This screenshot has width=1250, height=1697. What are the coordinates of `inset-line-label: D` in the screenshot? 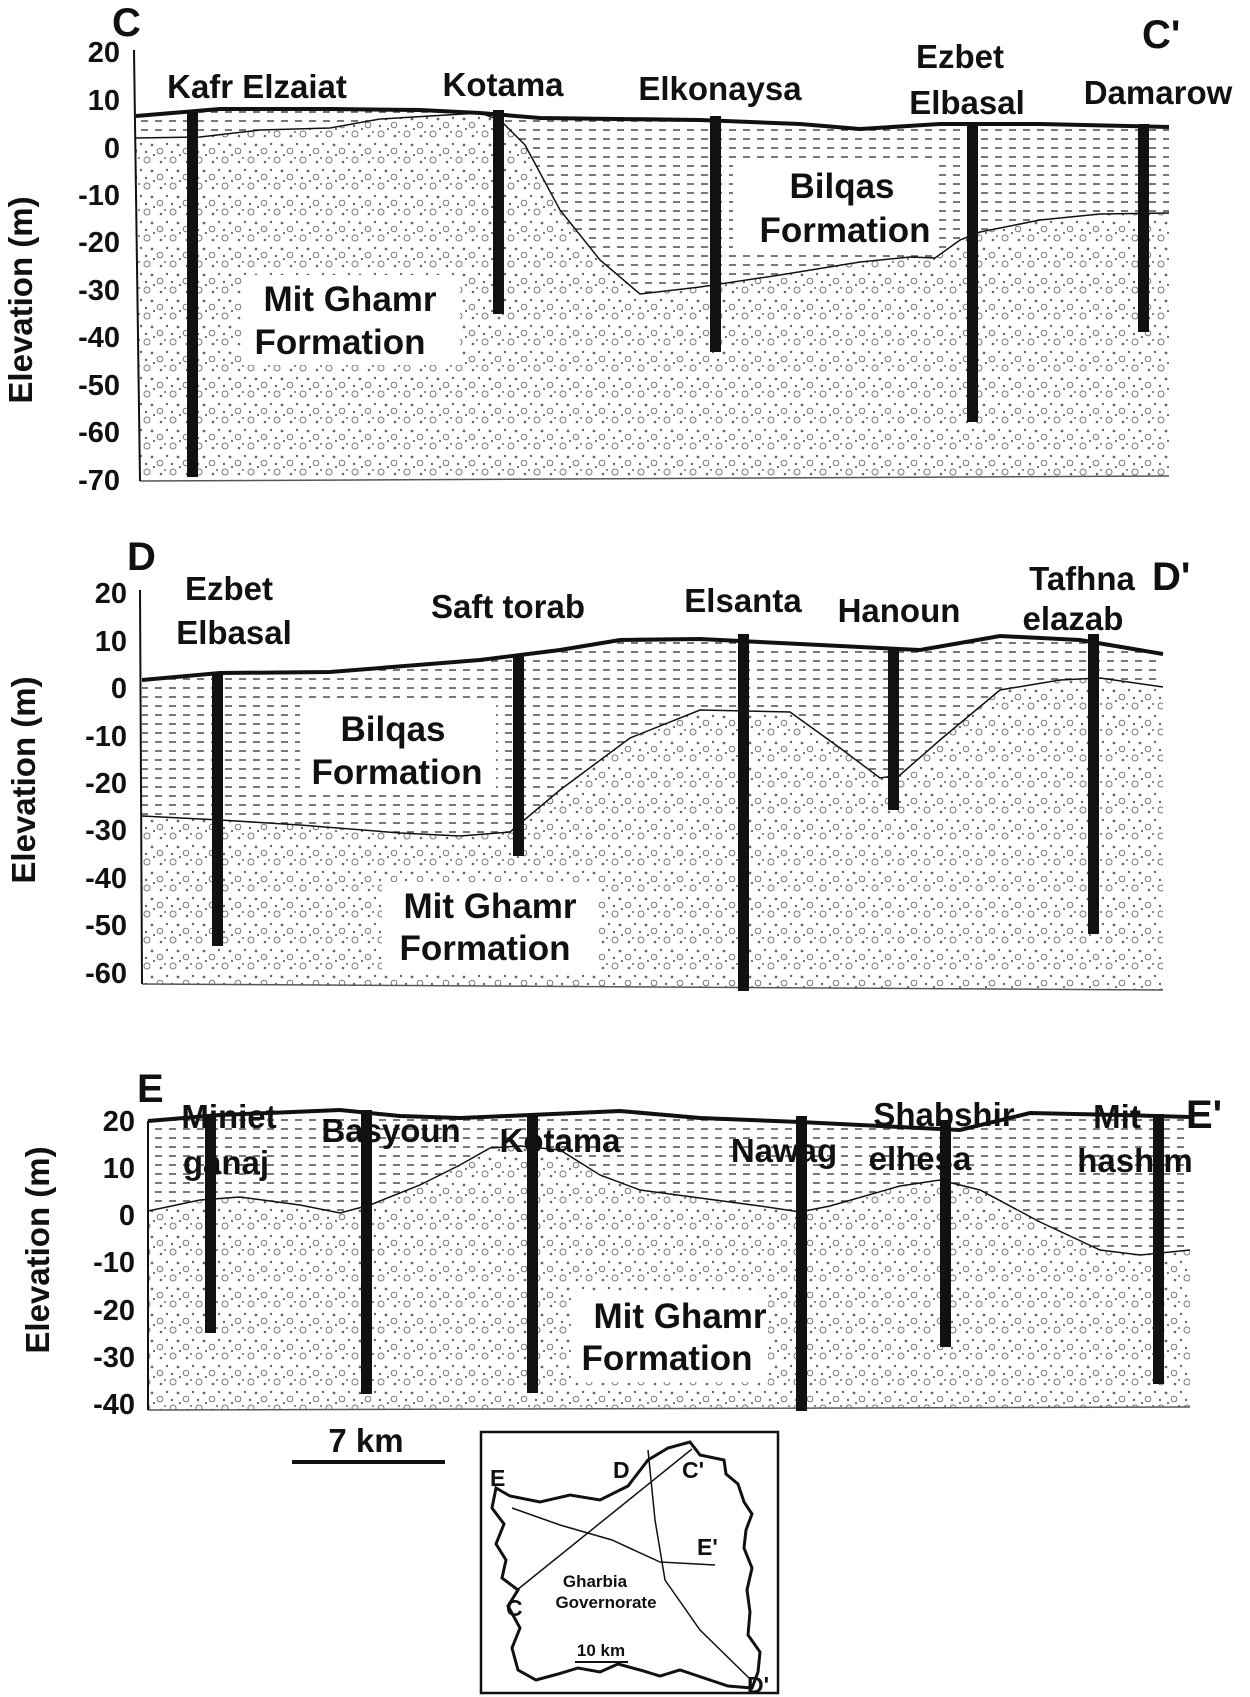 It's located at (621, 1470).